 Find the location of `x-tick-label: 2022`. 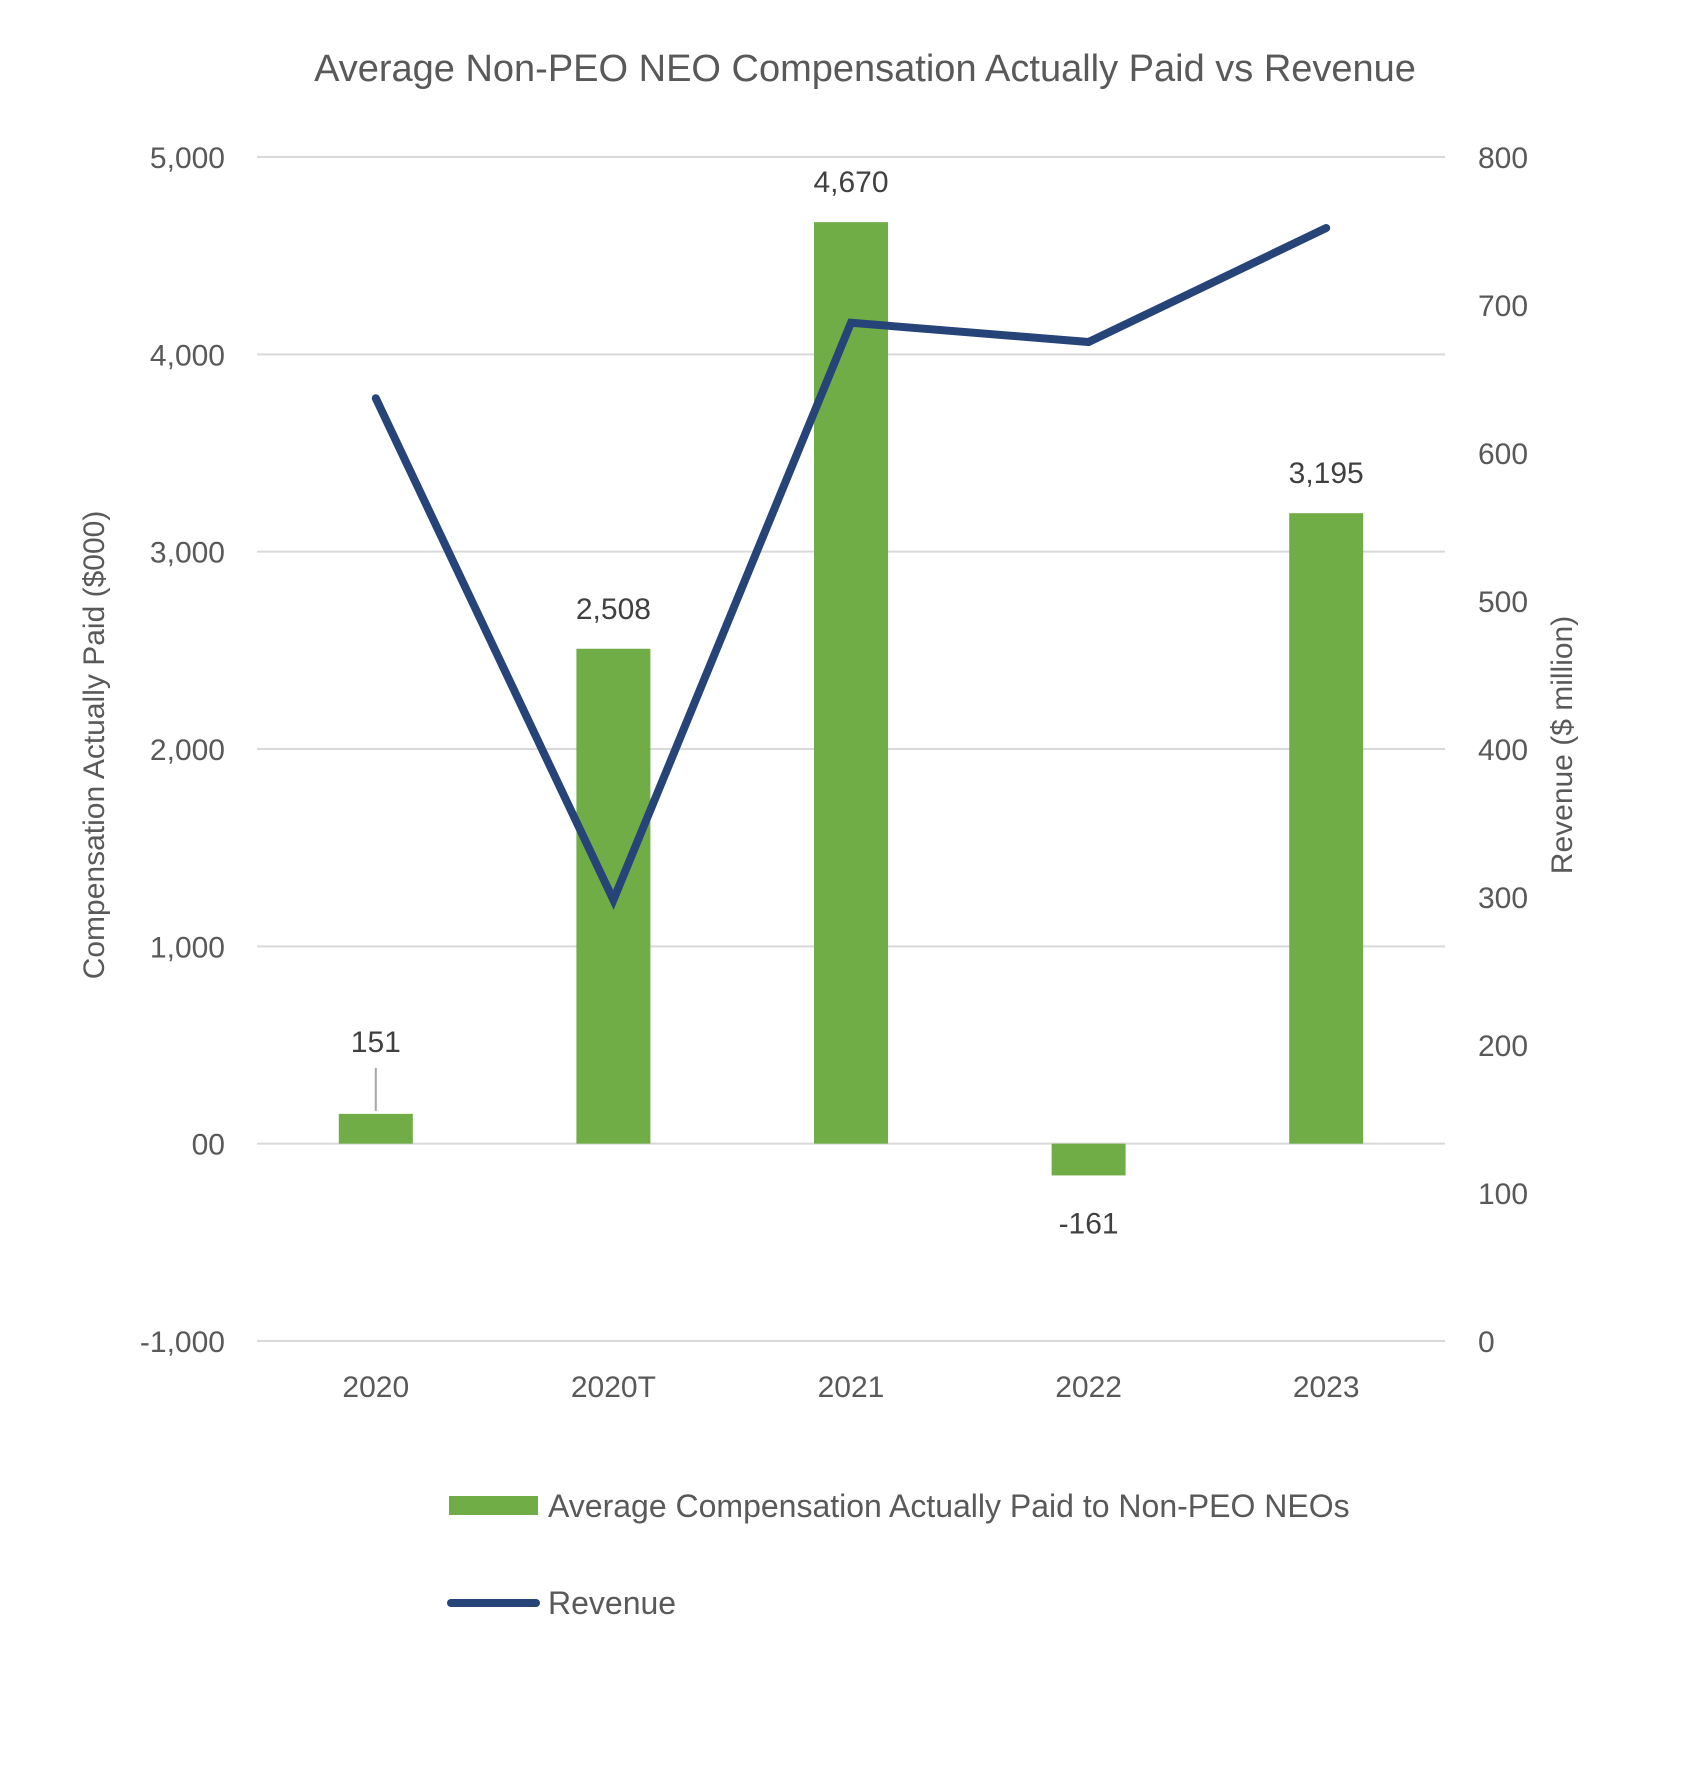

x-tick-label: 2022 is located at coordinates (1088, 1387).